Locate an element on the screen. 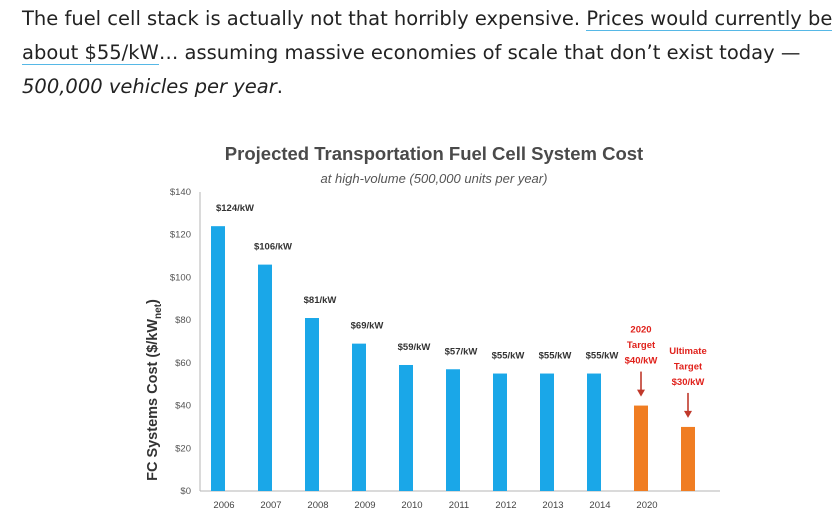 The image size is (840, 529). bar-value-label: $124/kW is located at coordinates (235, 208).